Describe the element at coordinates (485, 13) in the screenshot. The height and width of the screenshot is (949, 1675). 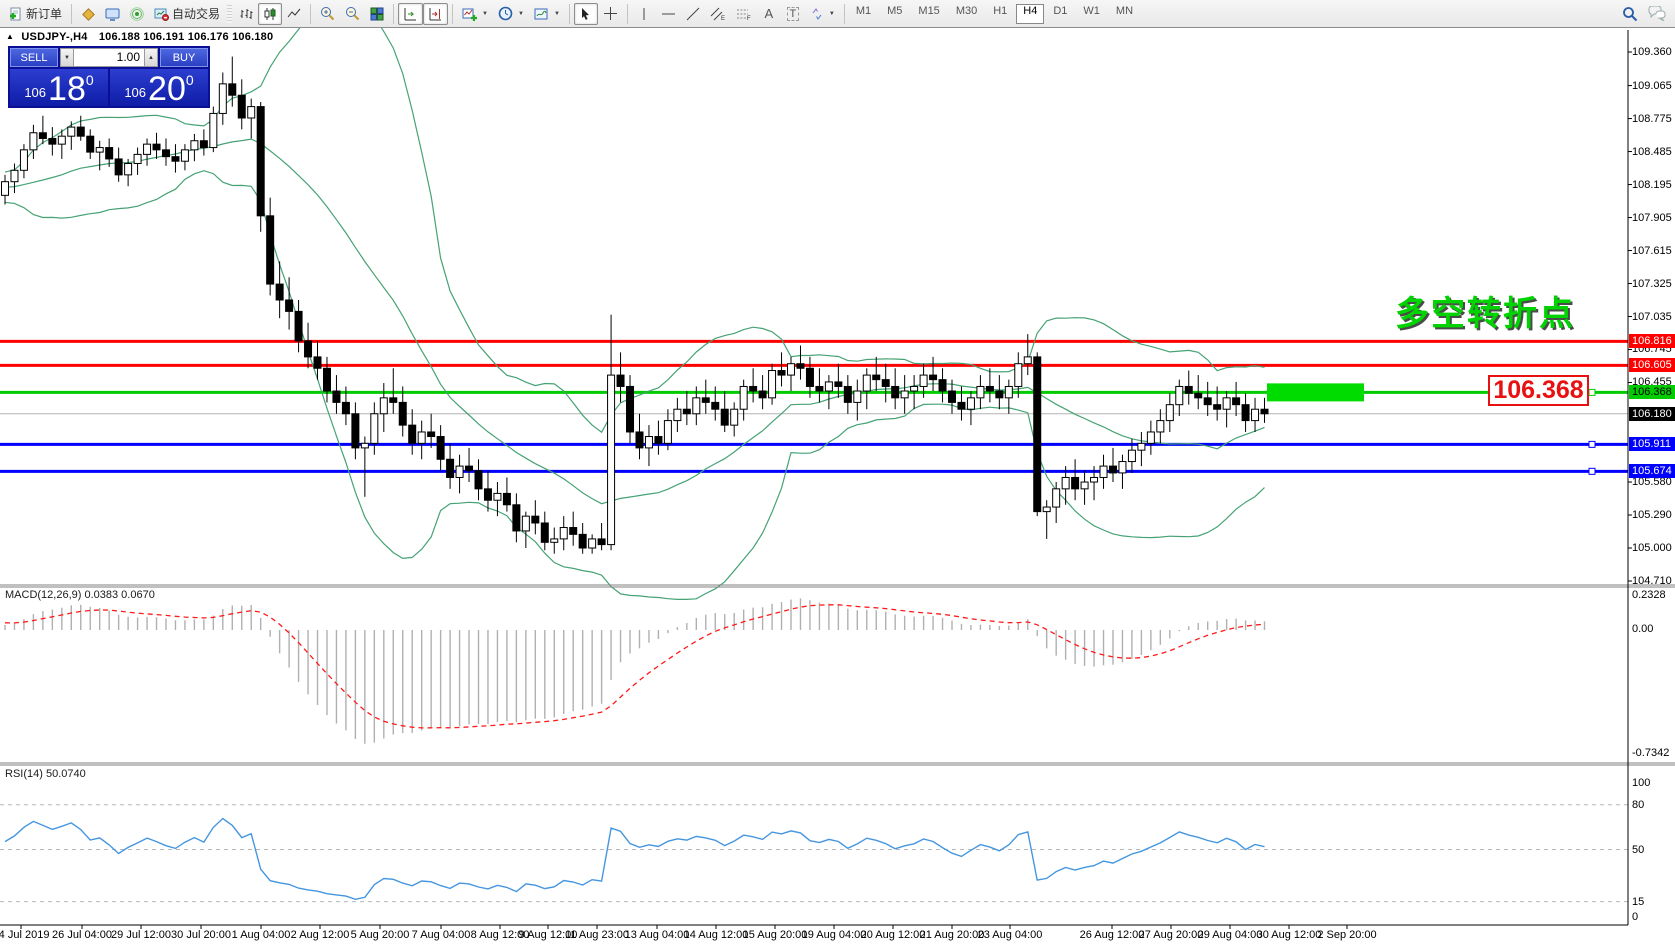
I see `indicators-caret-icon: ▼` at that location.